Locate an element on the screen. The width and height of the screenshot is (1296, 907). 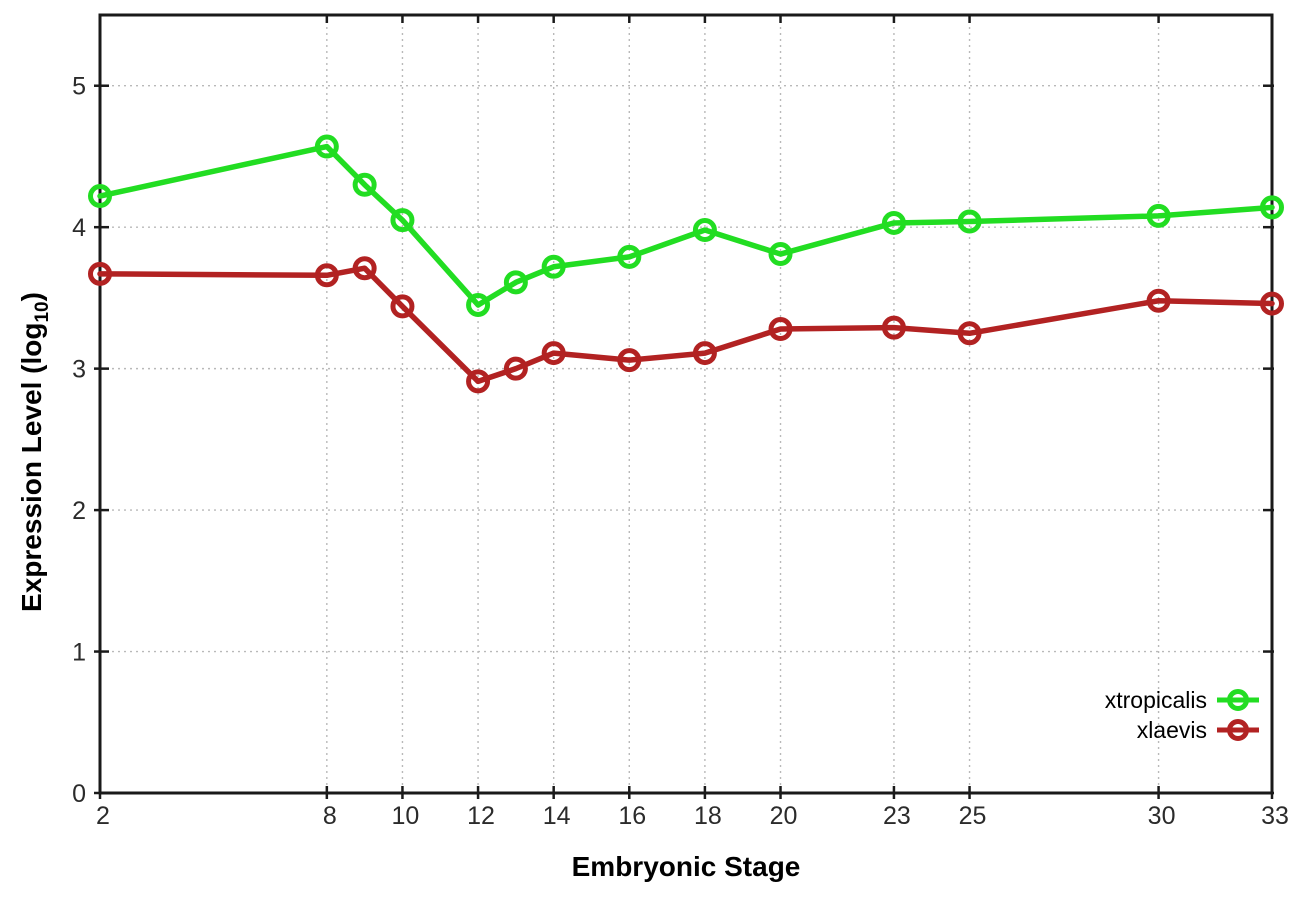
y-axis-title-suffix: ) is located at coordinates (32, 297).